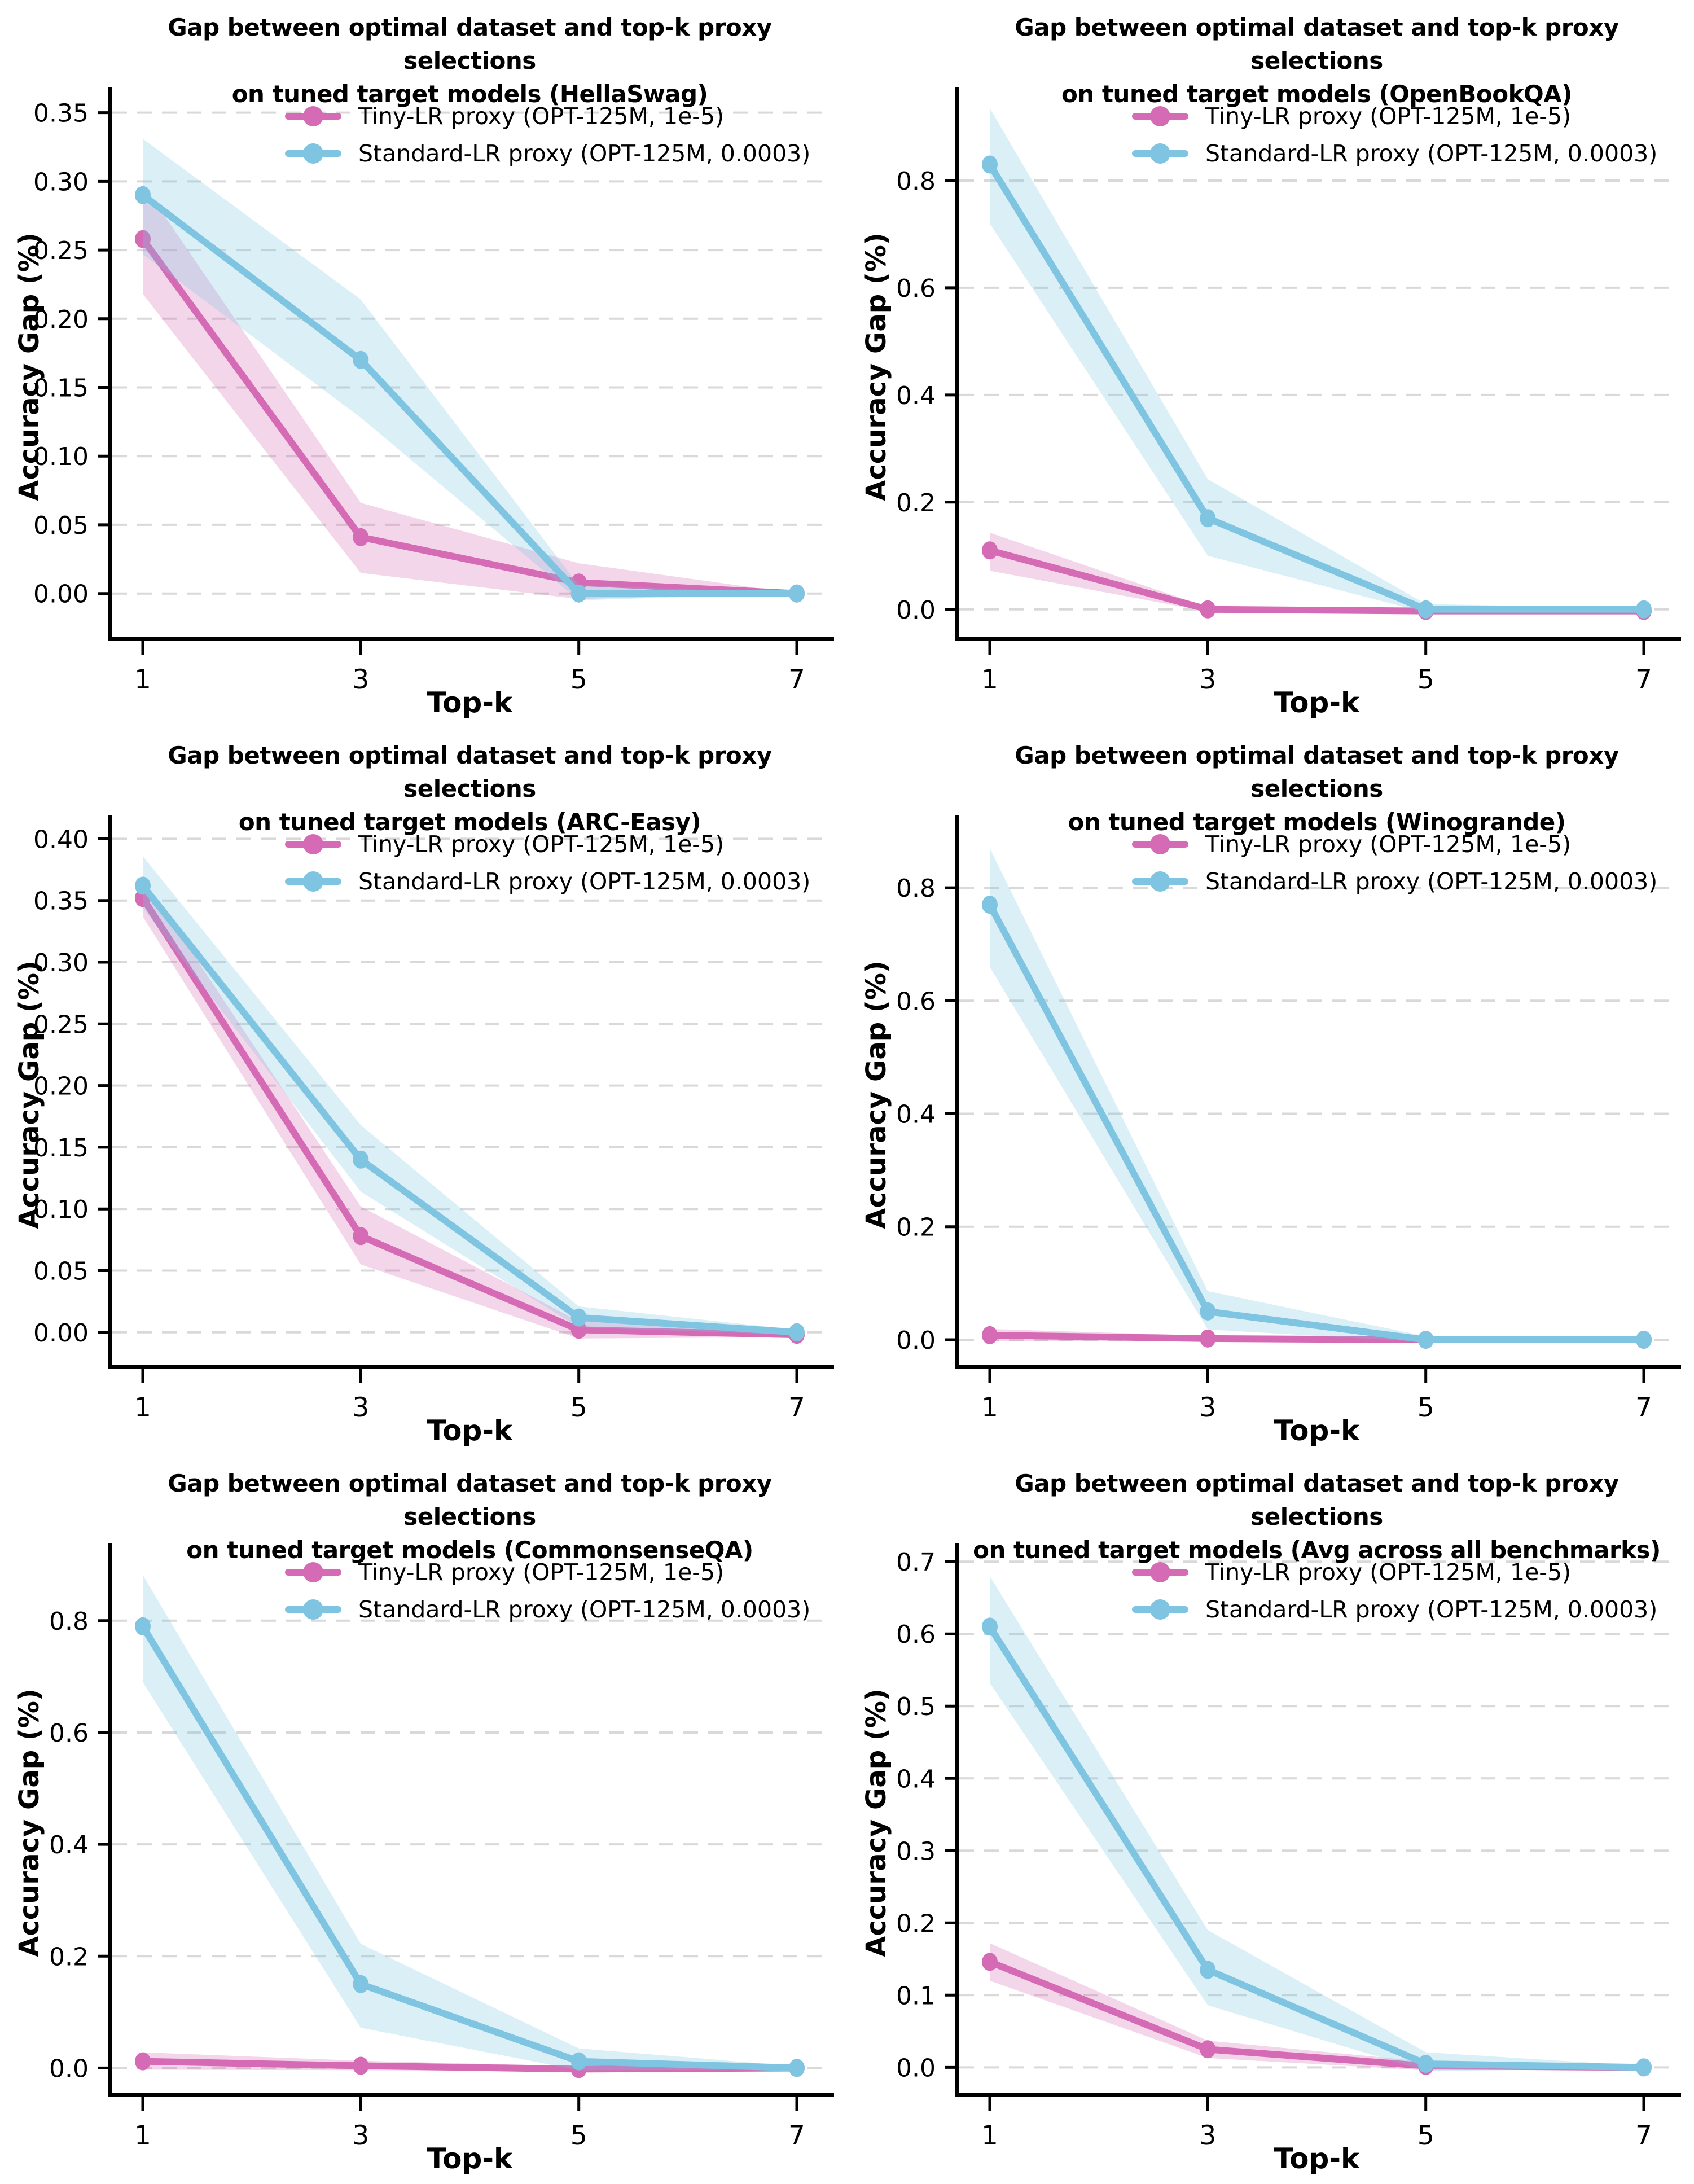 The image size is (1694, 2184). Describe the element at coordinates (61, 456) in the screenshot. I see `y-tick-label: 0.10` at that location.